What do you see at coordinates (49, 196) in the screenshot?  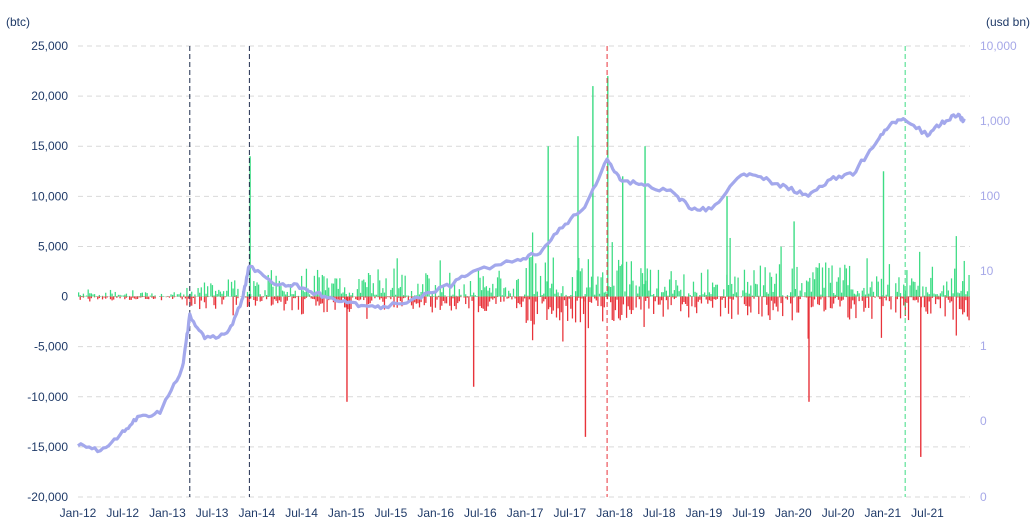 I see `left-tick-label: 10,000` at bounding box center [49, 196].